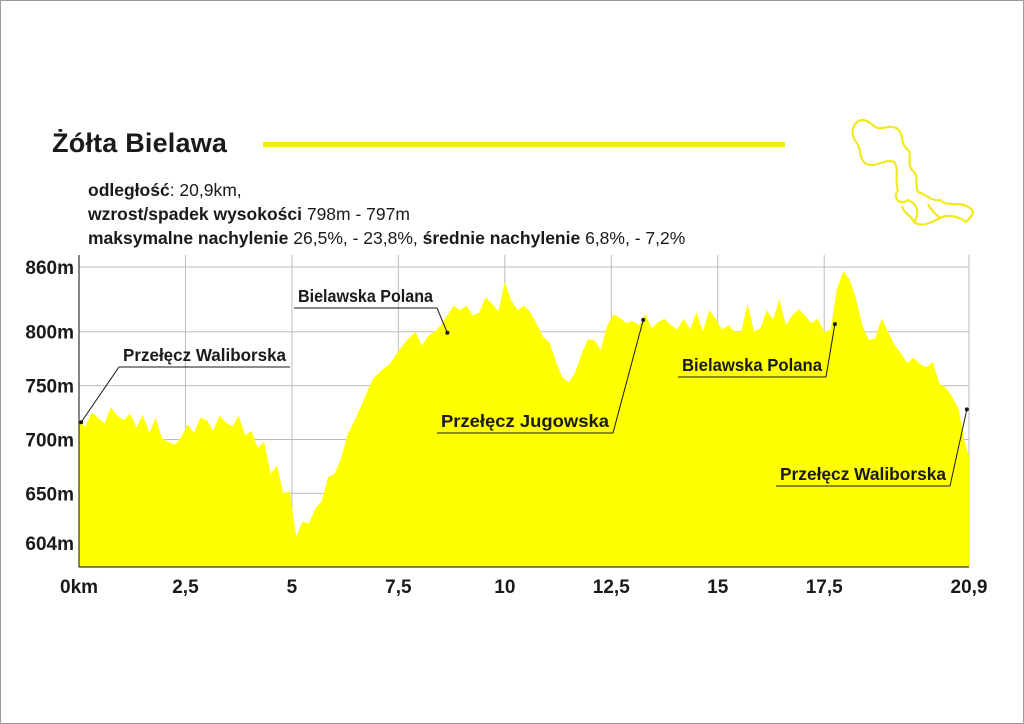 The image size is (1024, 724). Describe the element at coordinates (386, 190) in the screenshot. I see `stat-distance: odległość: 20,9km,` at that location.